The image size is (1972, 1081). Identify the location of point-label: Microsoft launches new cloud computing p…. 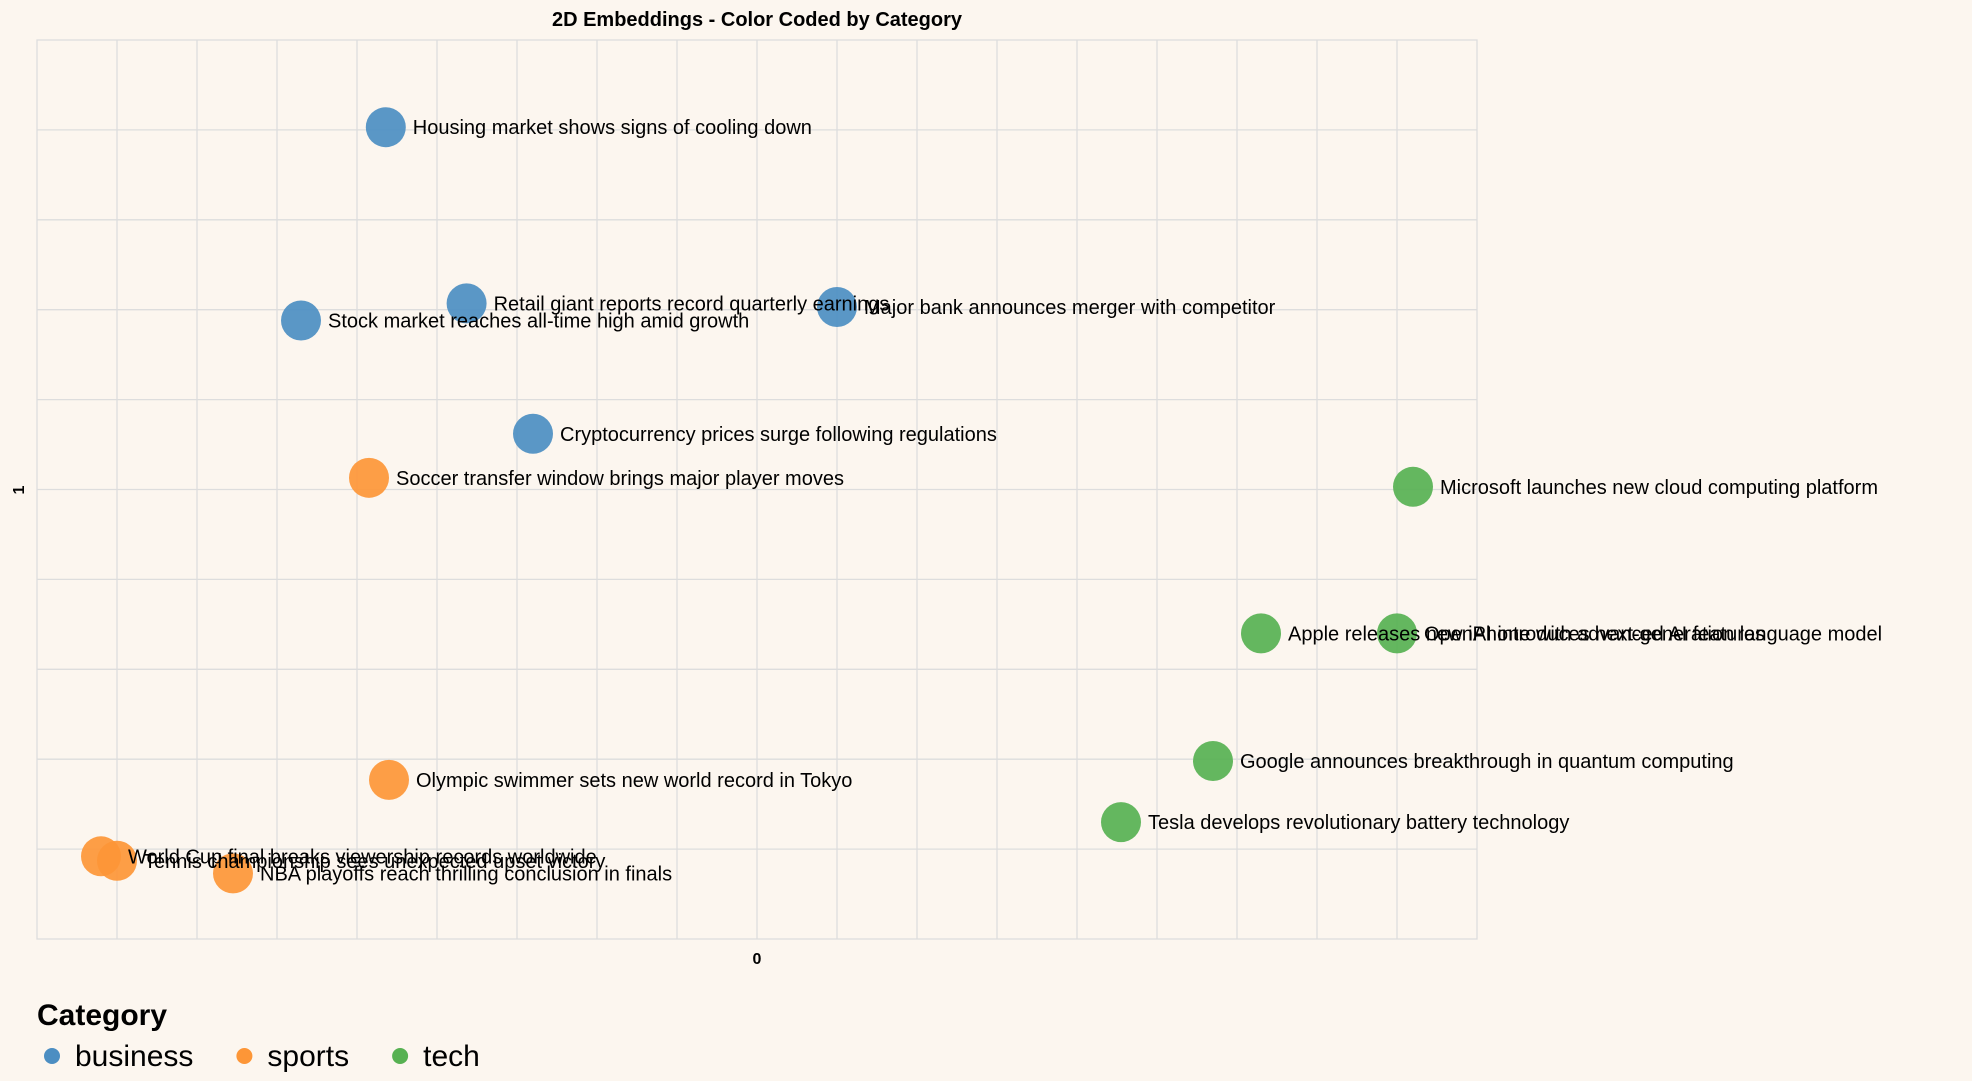
(1659, 488).